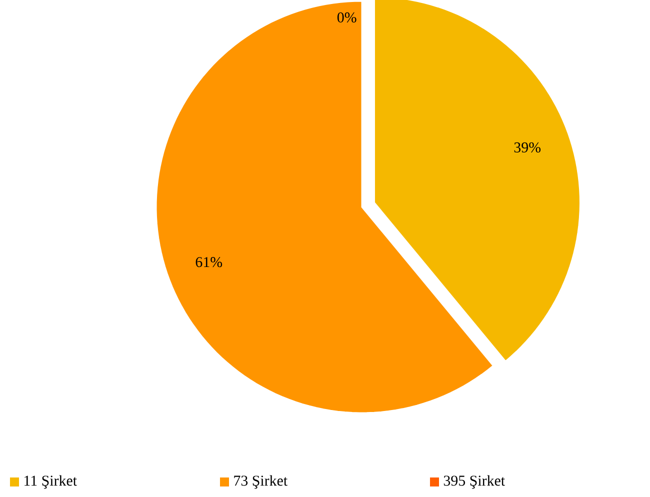  I want to click on legend-label: 11 Şirket, so click(50, 482).